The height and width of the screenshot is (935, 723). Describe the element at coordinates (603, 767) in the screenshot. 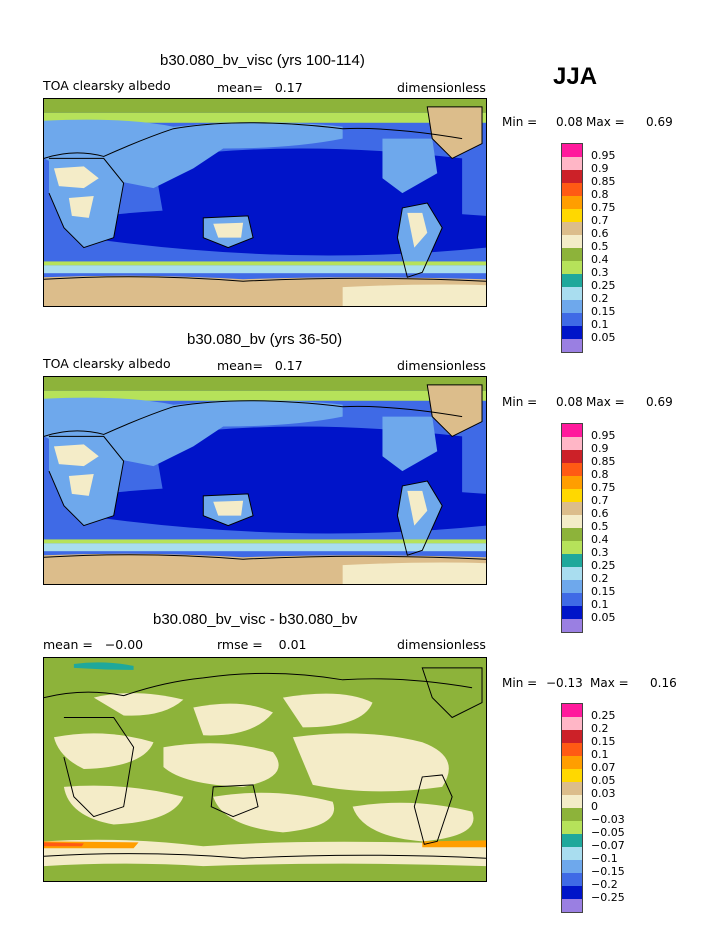

I see `colorbar-tick-label: 0.07` at that location.